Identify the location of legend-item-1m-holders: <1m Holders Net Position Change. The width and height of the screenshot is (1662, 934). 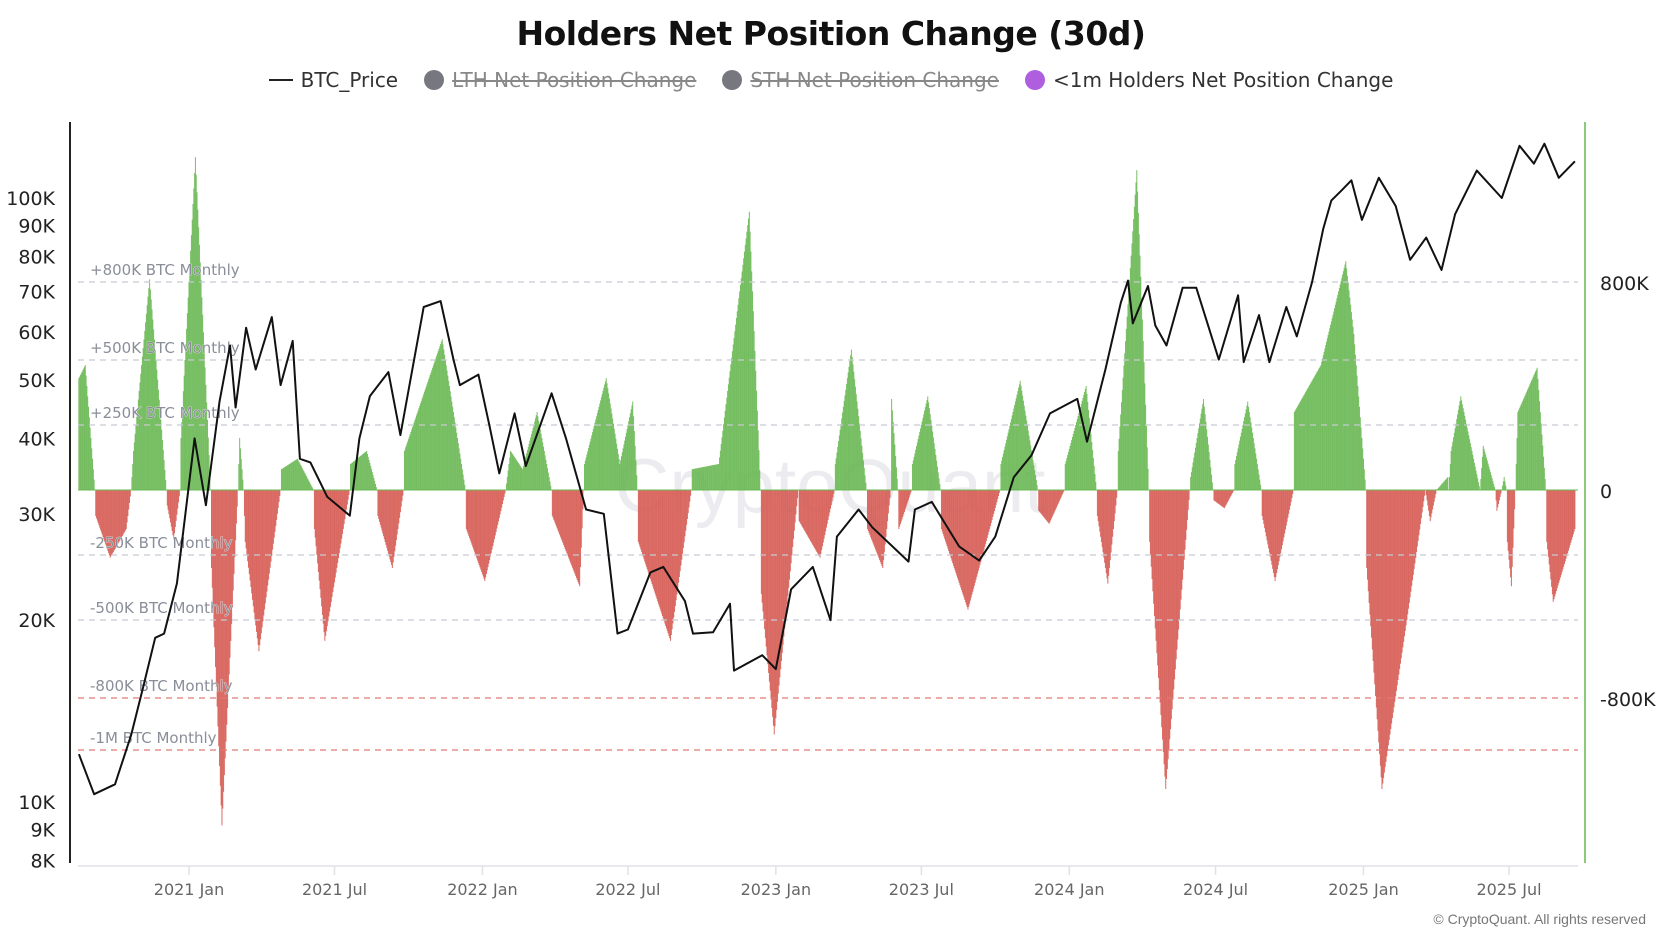
(1208, 80).